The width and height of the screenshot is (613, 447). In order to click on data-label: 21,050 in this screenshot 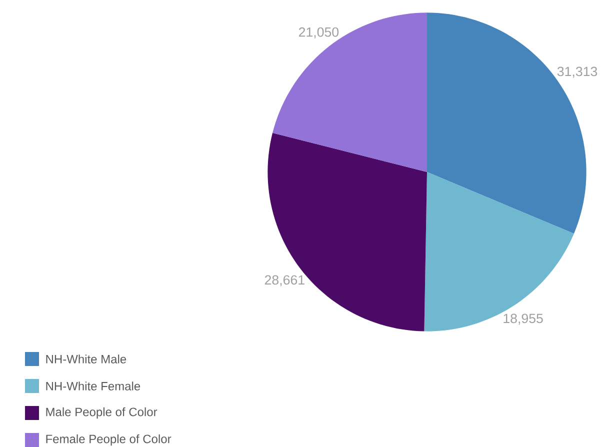, I will do `click(318, 32)`.